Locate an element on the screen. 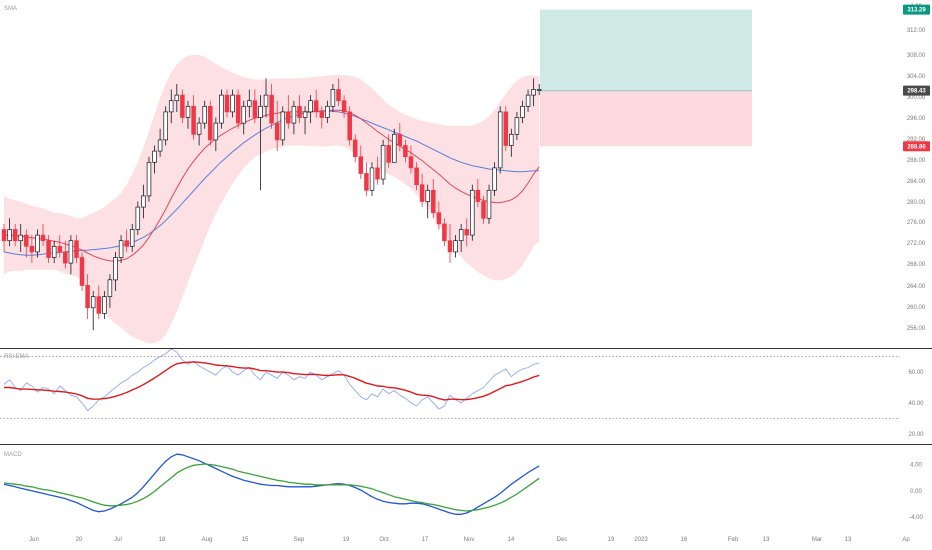 This screenshot has width=932, height=550. target-badge: 313.29 is located at coordinates (916, 9).